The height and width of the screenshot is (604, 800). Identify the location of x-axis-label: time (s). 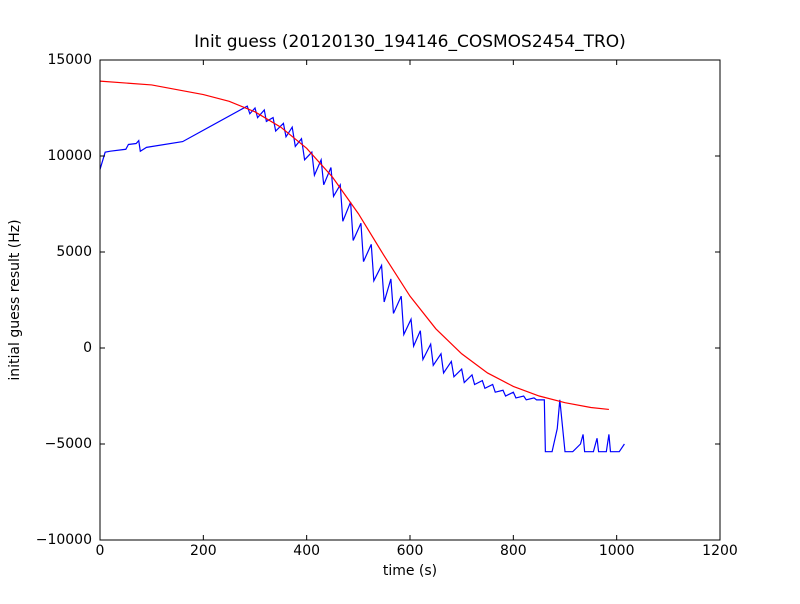
(410, 571).